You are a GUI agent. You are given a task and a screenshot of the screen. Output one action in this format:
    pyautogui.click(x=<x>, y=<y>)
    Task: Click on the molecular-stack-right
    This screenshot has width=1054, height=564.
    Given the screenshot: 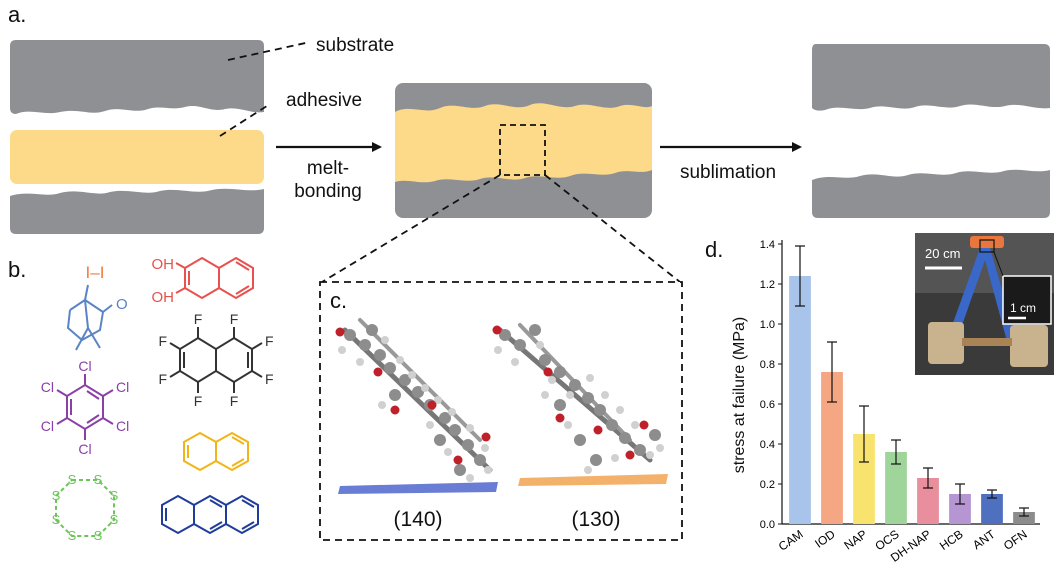 What is the action you would take?
    pyautogui.click(x=578, y=398)
    